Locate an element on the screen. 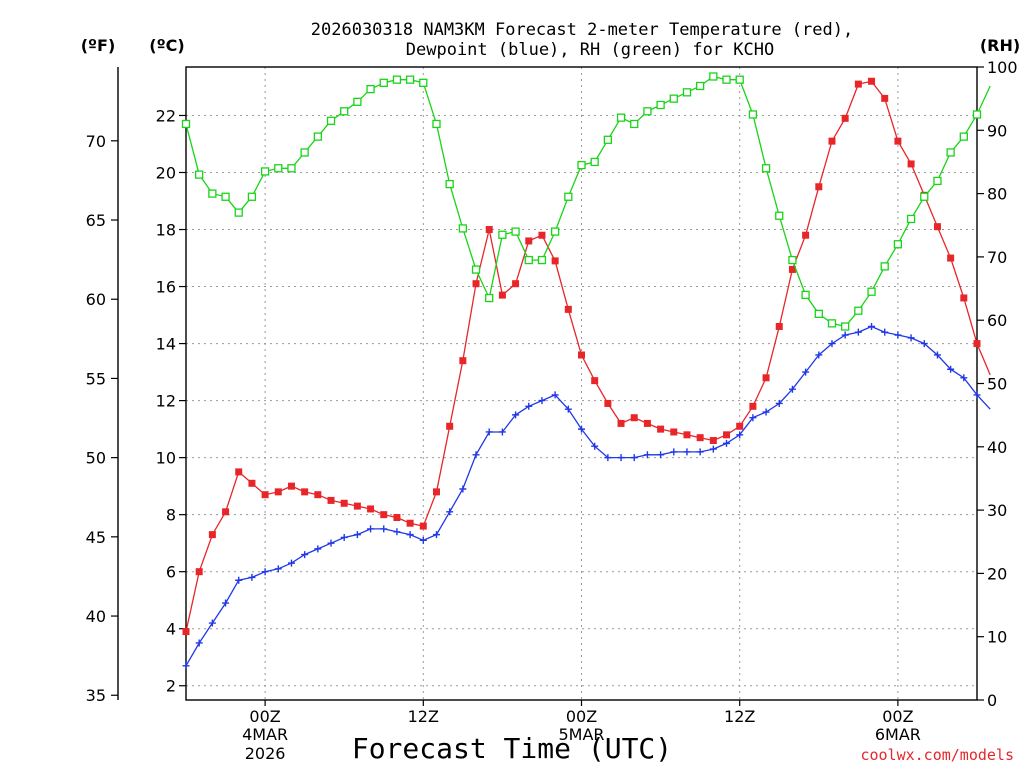  fahrenheit-tick-label: 50 is located at coordinates (96, 458).